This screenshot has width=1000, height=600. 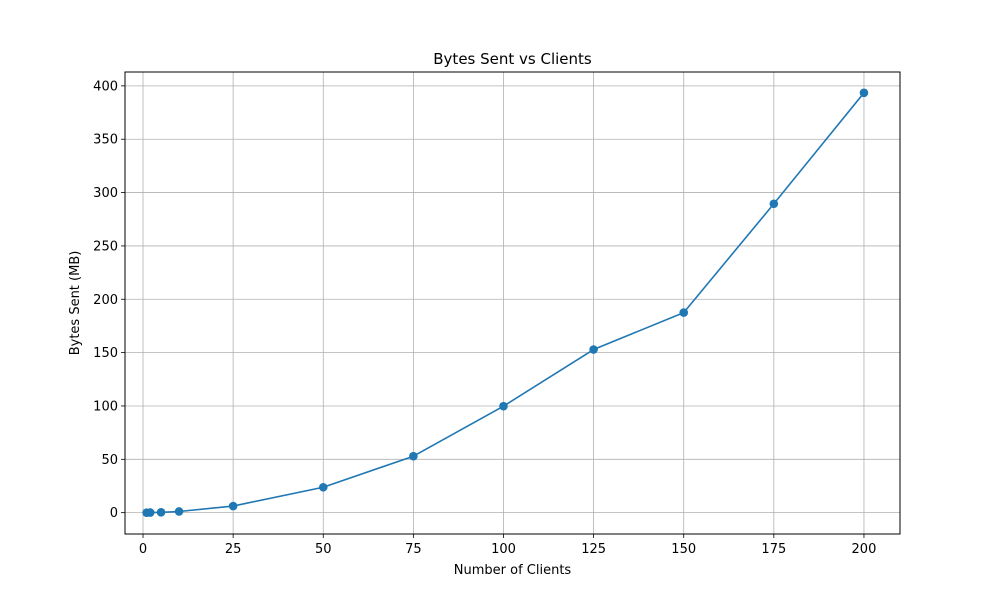 What do you see at coordinates (105, 300) in the screenshot?
I see `y-tick-label: 200` at bounding box center [105, 300].